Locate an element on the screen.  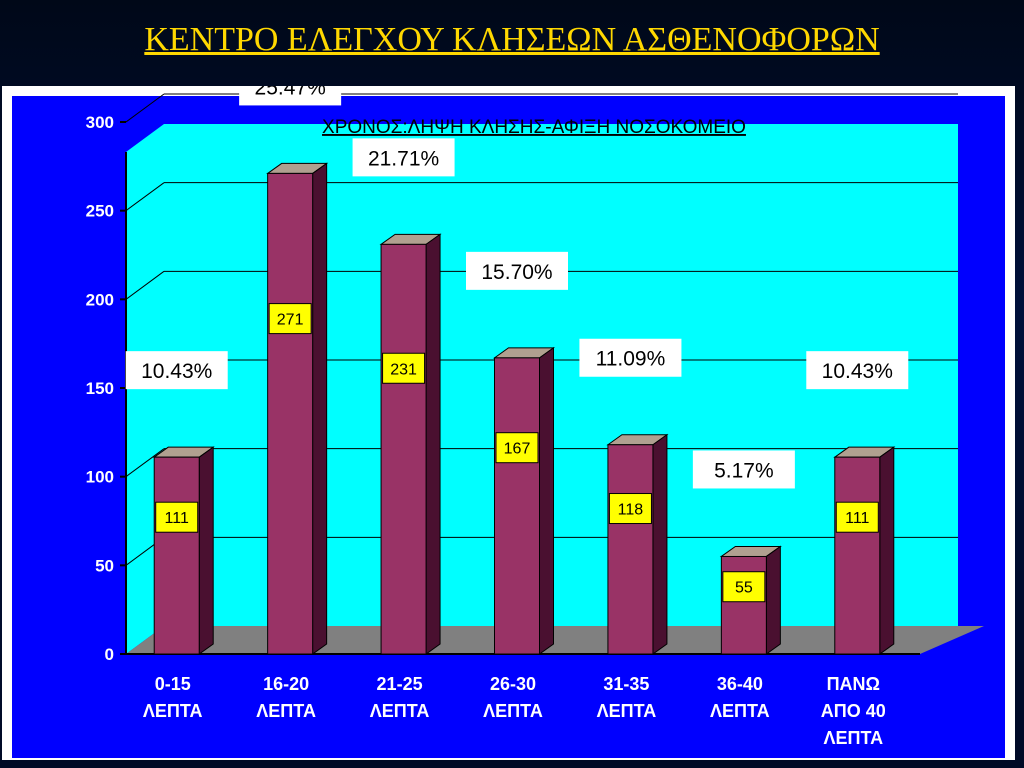
percent-label-text: 5.17% is located at coordinates (744, 470).